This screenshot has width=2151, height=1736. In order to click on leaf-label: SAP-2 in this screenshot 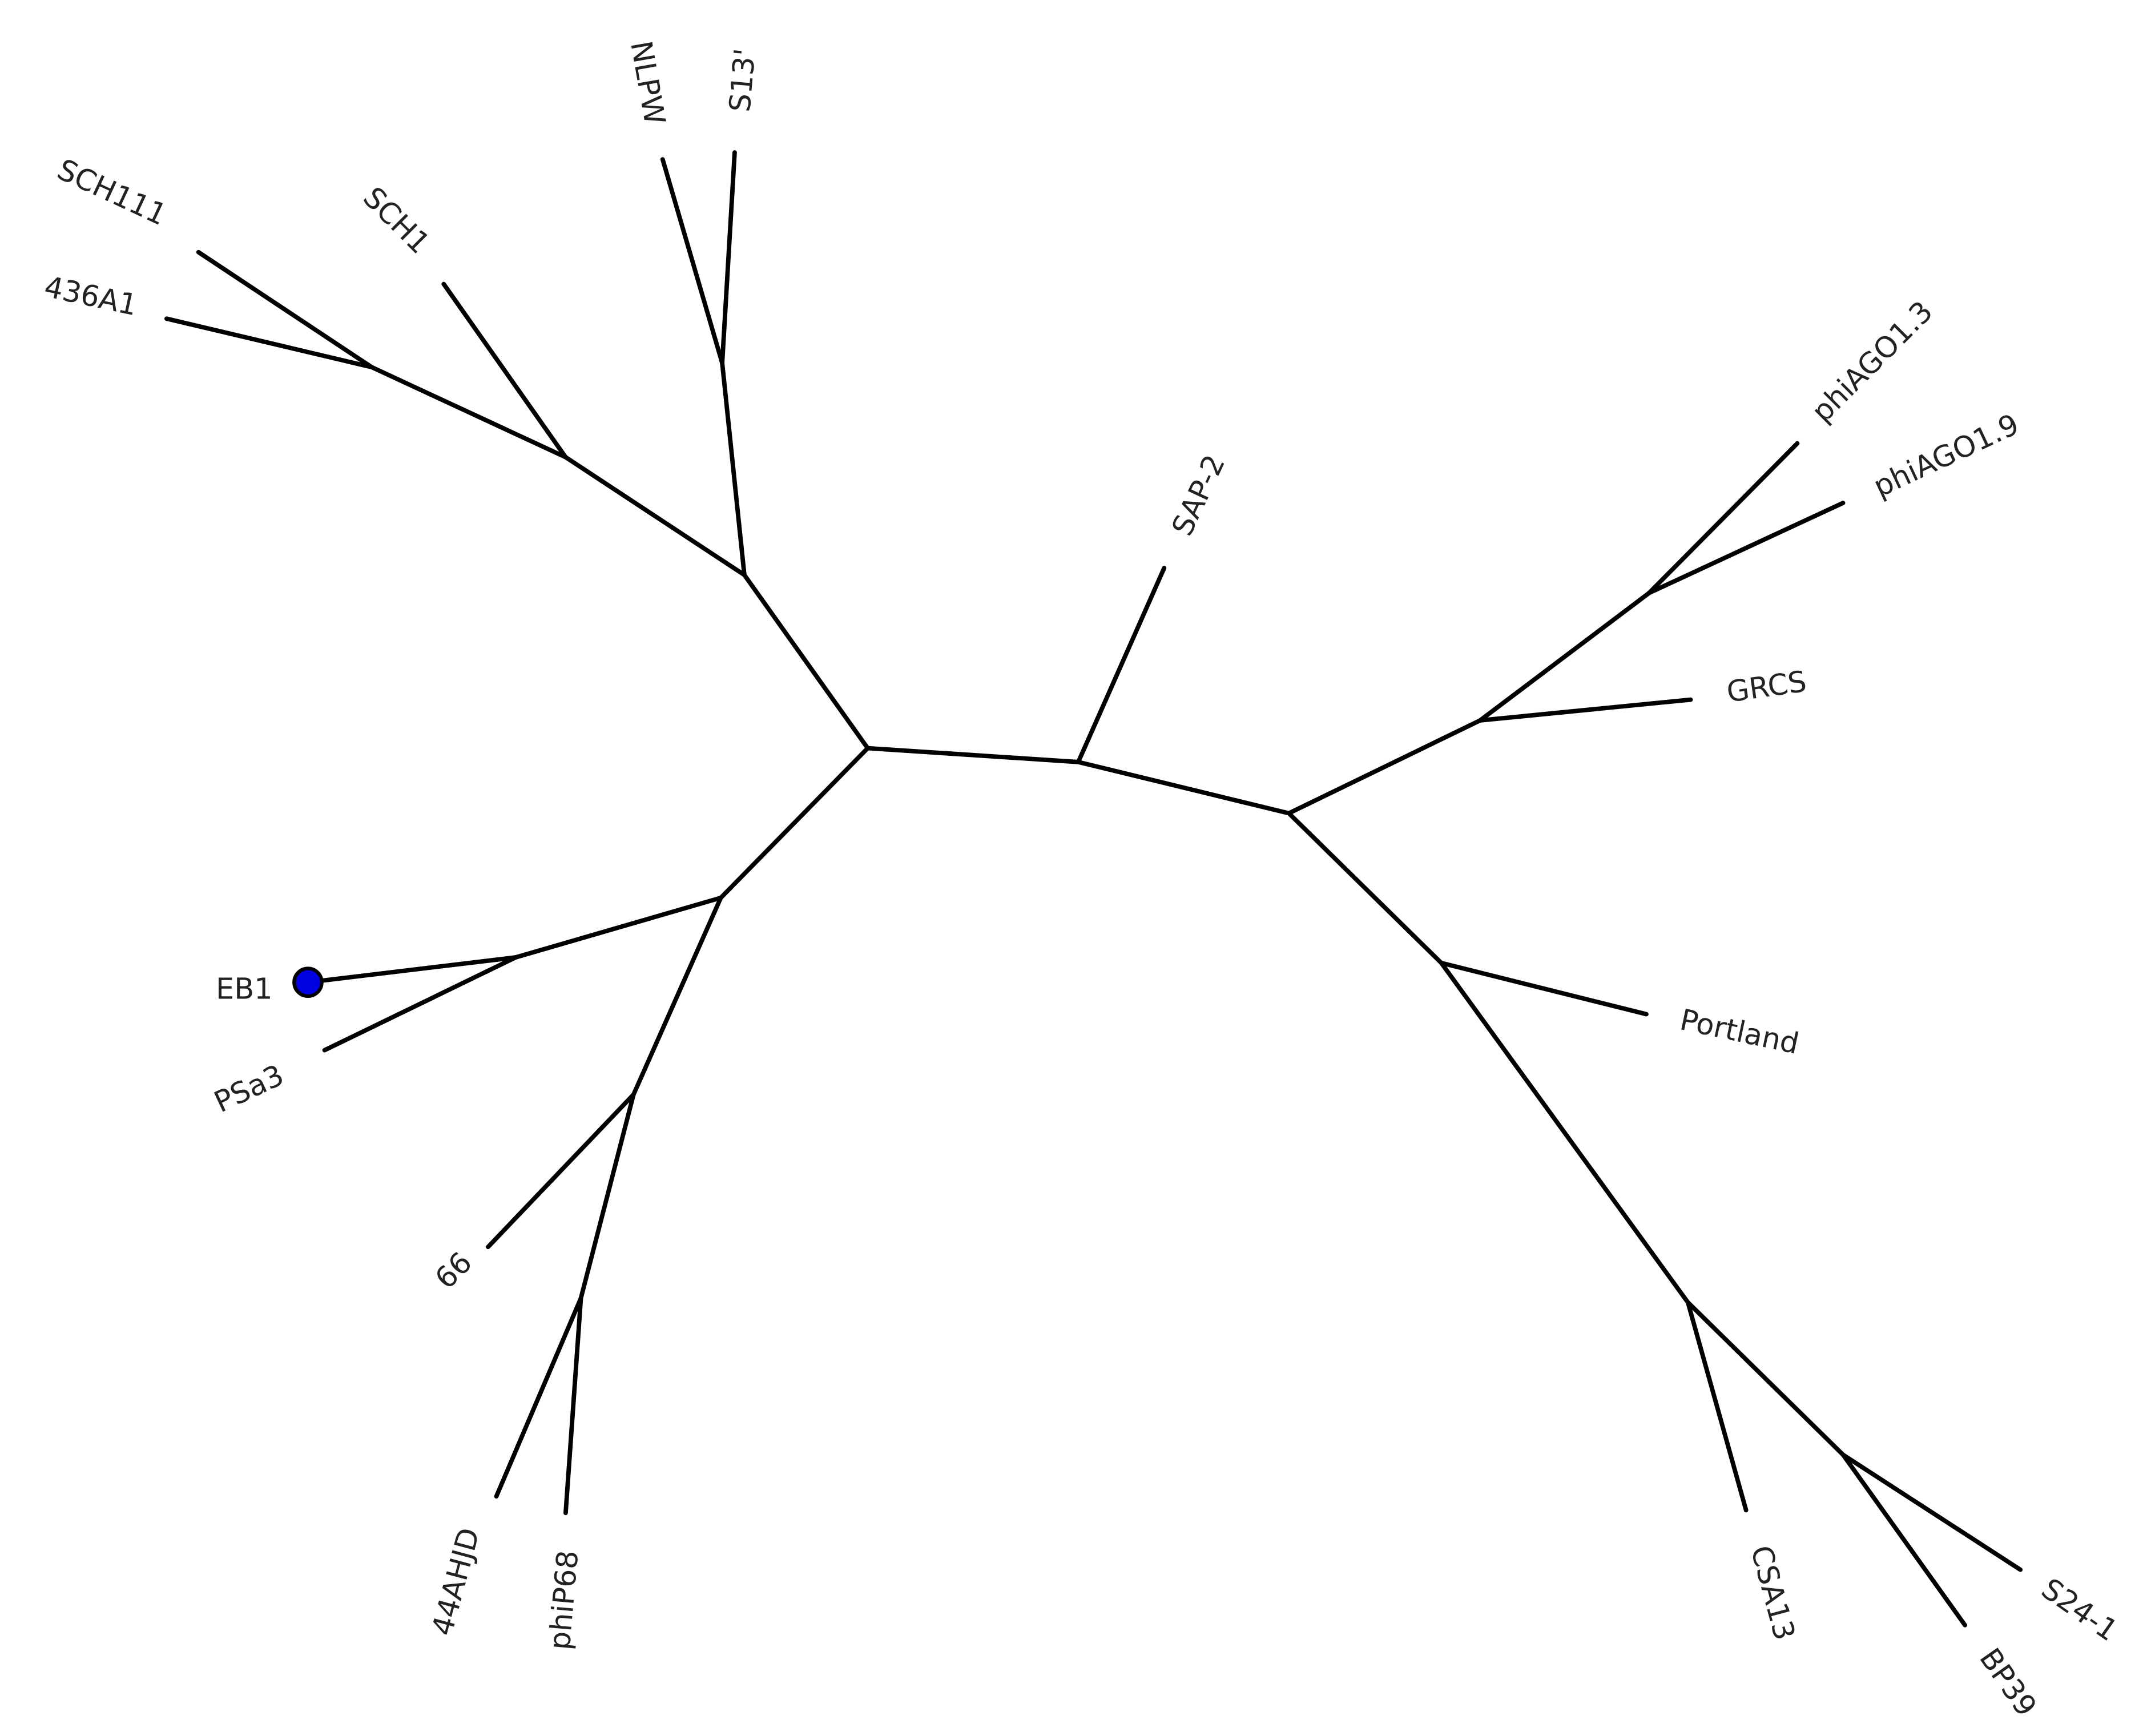, I will do `click(1199, 495)`.